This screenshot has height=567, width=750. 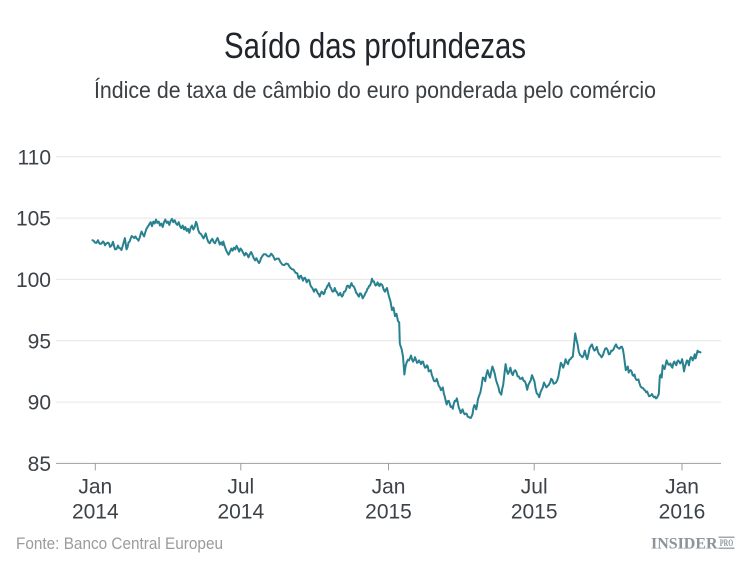 What do you see at coordinates (682, 511) in the screenshot?
I see `svg-text: 2016` at bounding box center [682, 511].